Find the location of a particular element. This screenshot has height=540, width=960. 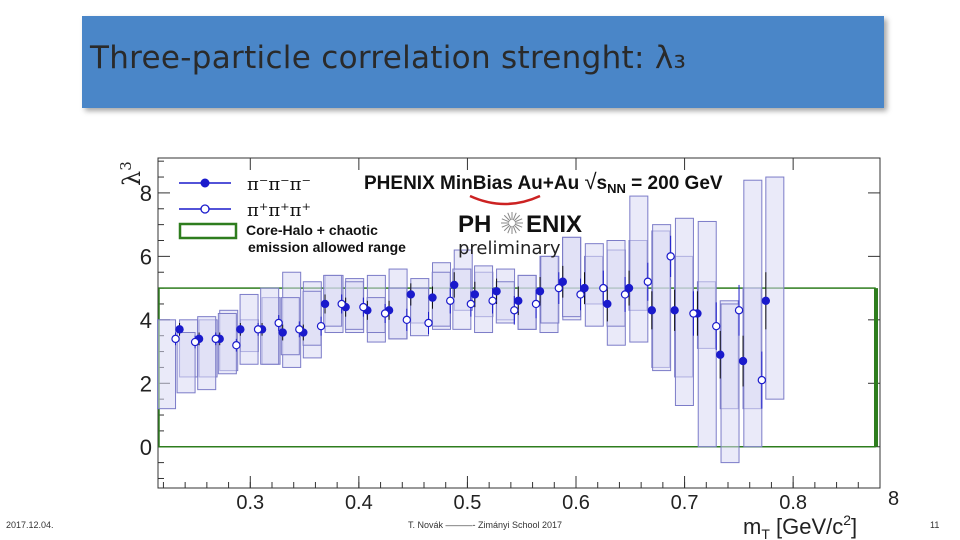

chart-title: PHENIX MinBias Au+Au √sNN = 200 GeV is located at coordinates (543, 182).